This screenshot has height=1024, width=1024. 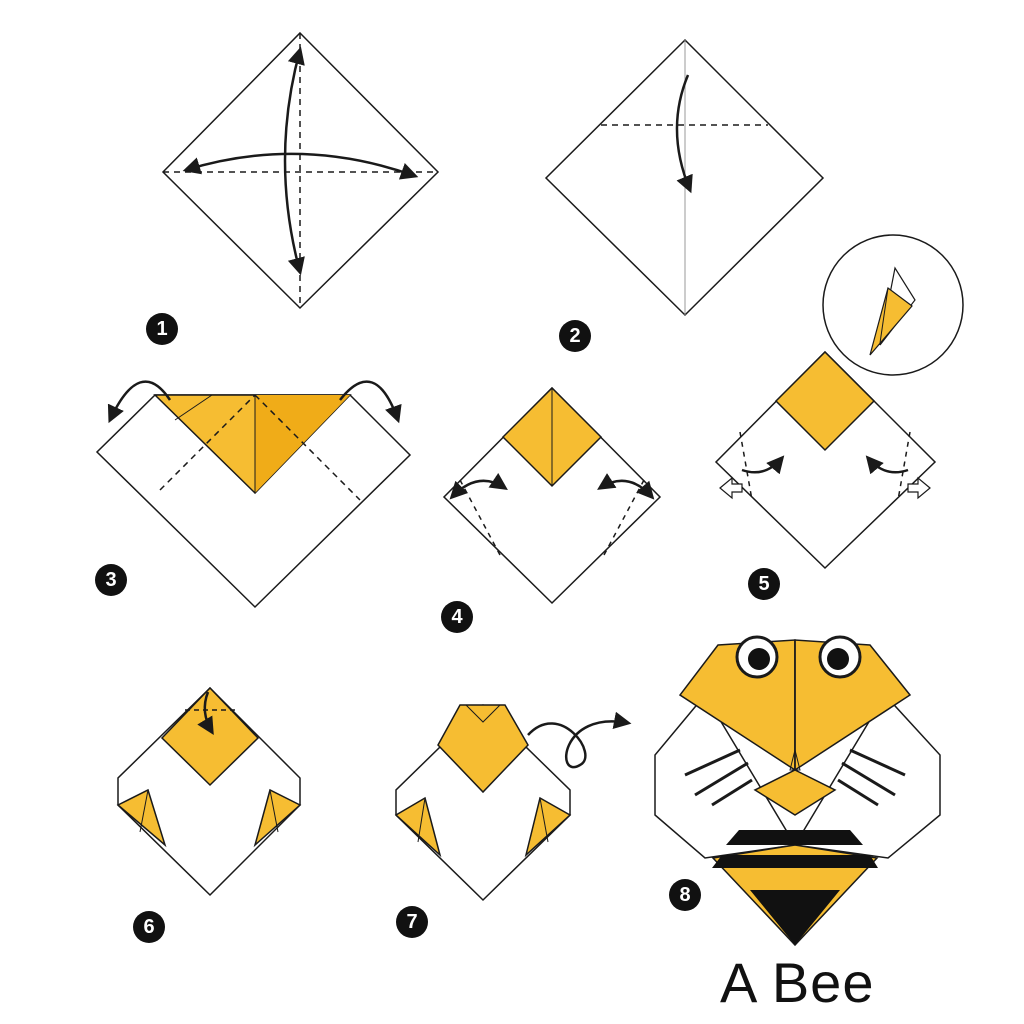 What do you see at coordinates (209, 791) in the screenshot?
I see `step-6-diagram` at bounding box center [209, 791].